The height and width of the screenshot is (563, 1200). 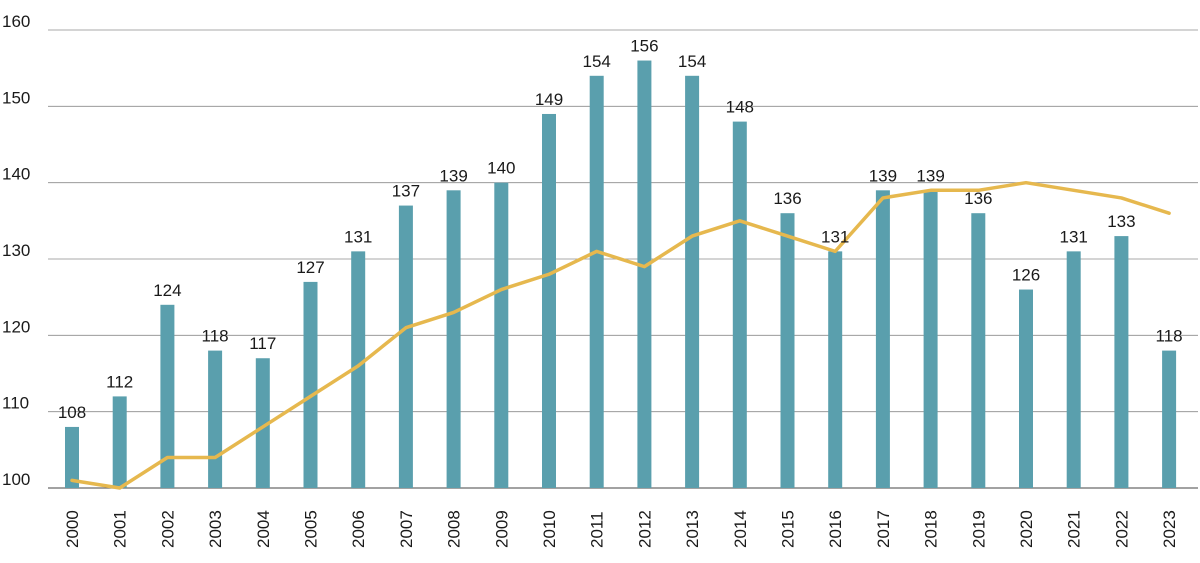 I want to click on bar-value-label: 126, so click(x=1026, y=275).